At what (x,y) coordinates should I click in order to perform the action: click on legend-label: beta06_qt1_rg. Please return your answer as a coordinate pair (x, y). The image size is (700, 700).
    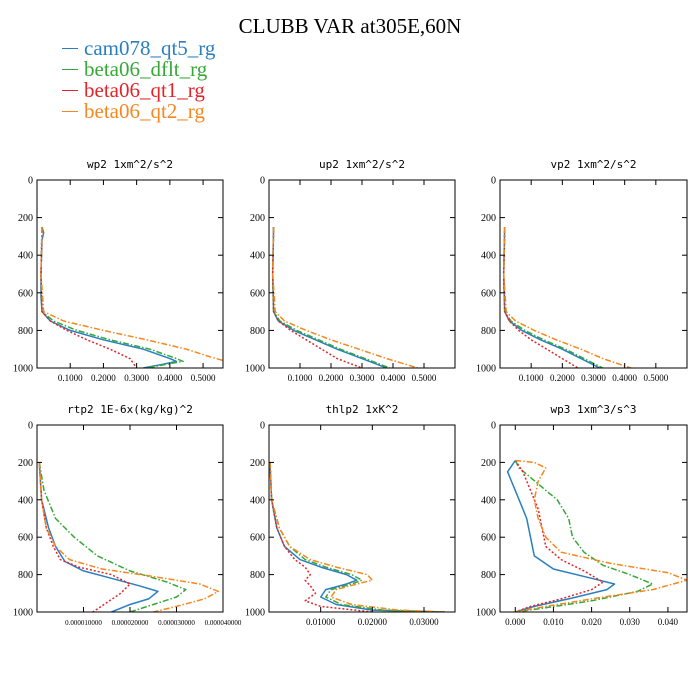
    Looking at the image, I should click on (144, 90).